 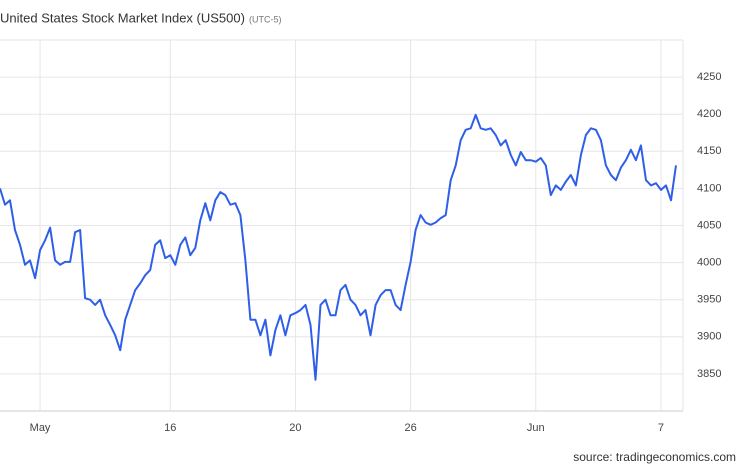 I want to click on y-tick-label: 4100, so click(x=709, y=188).